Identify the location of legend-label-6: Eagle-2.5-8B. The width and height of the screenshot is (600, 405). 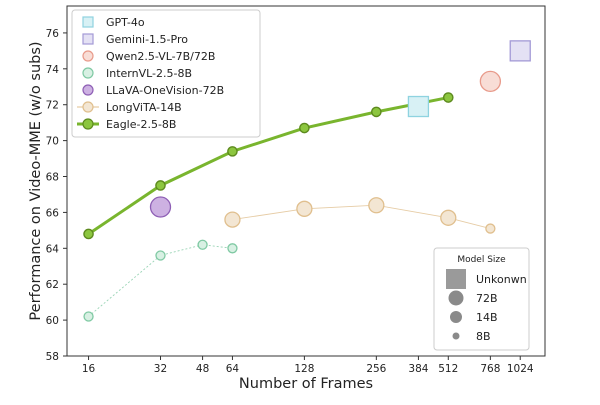
(141, 124).